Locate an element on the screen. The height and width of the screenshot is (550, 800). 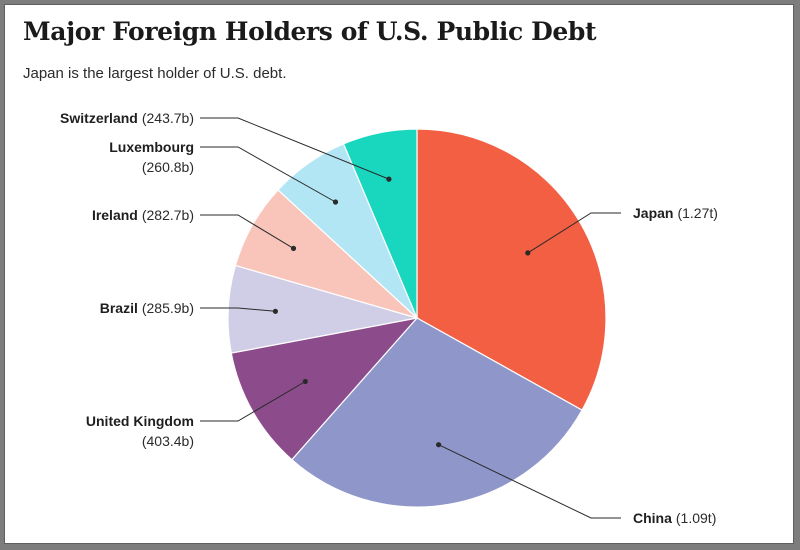
slice-label-text: China (1.09t) is located at coordinates (674, 518).